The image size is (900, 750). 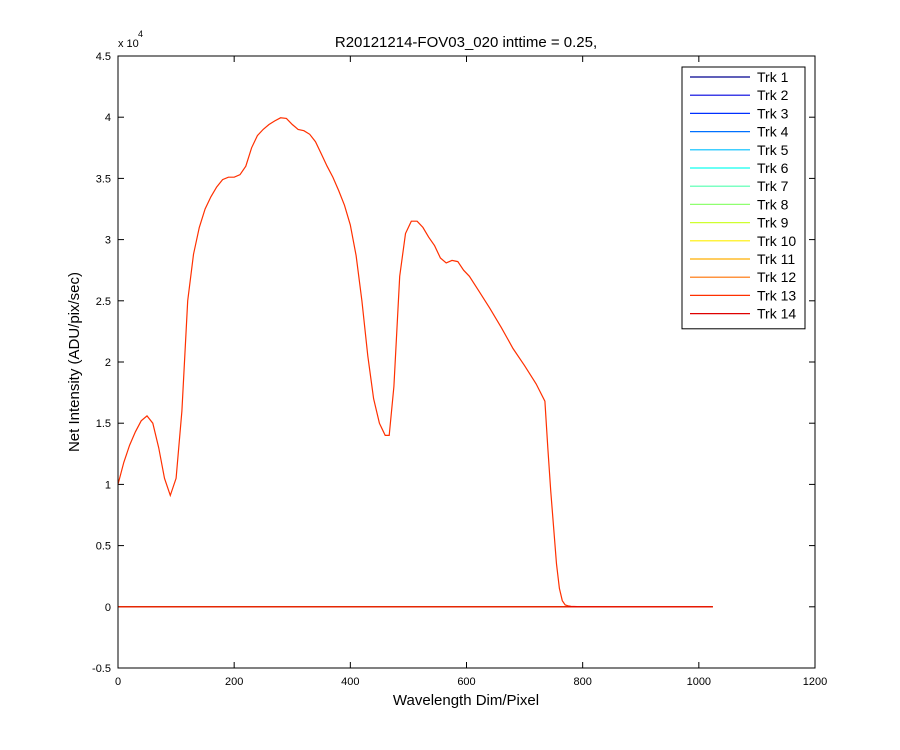 I want to click on x-tick-label: 600, so click(x=466, y=682).